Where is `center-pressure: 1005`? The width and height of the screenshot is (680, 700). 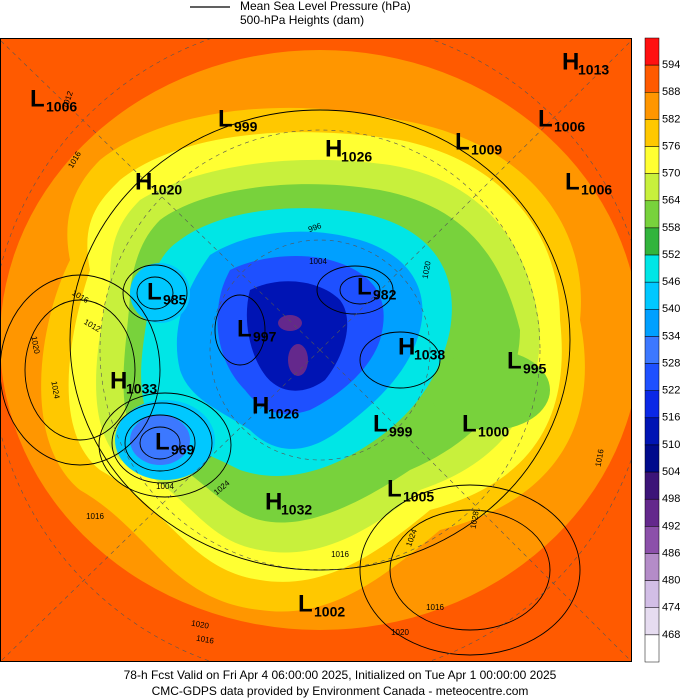 center-pressure: 1005 is located at coordinates (418, 497).